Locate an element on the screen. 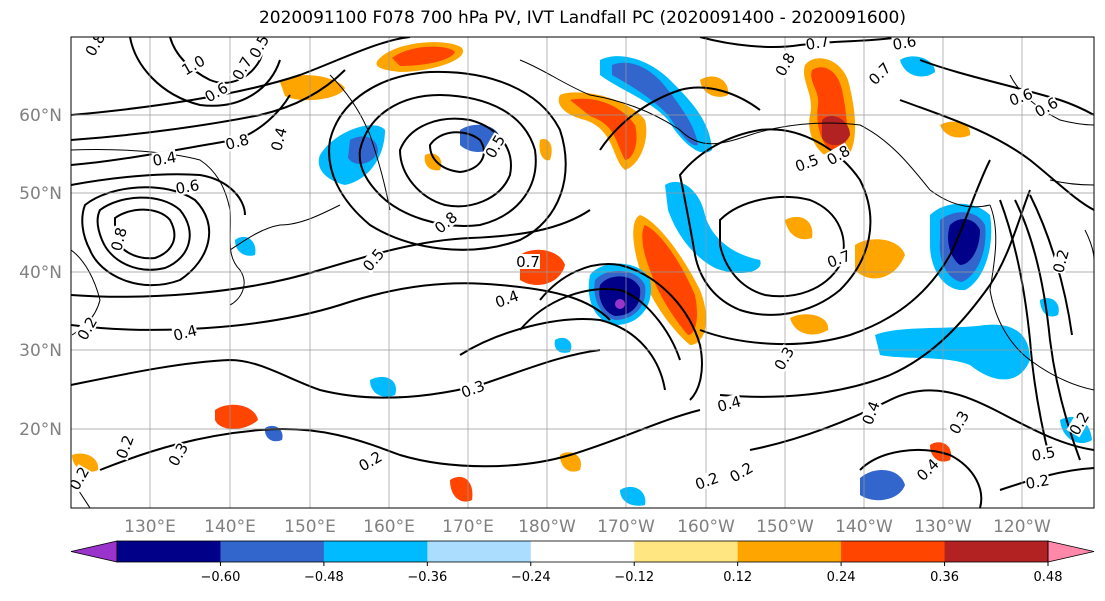 The height and width of the screenshot is (601, 1105). latitude-label: 40°N is located at coordinates (40, 273).